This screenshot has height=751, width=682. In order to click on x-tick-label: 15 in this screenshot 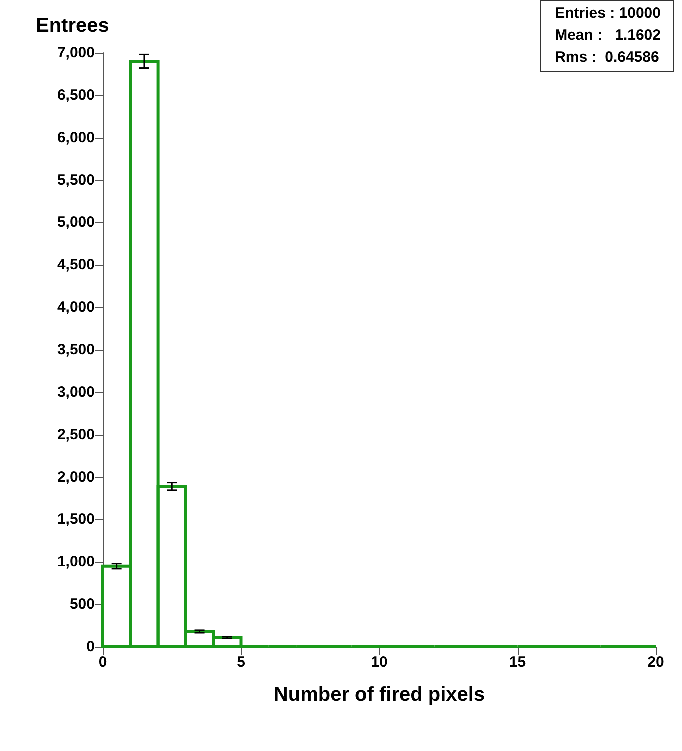, I will do `click(517, 662)`.